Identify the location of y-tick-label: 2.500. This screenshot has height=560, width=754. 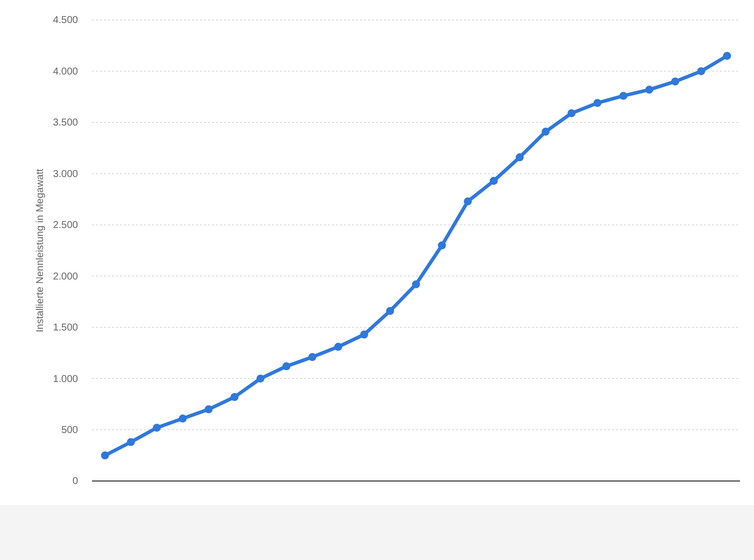
(65, 226).